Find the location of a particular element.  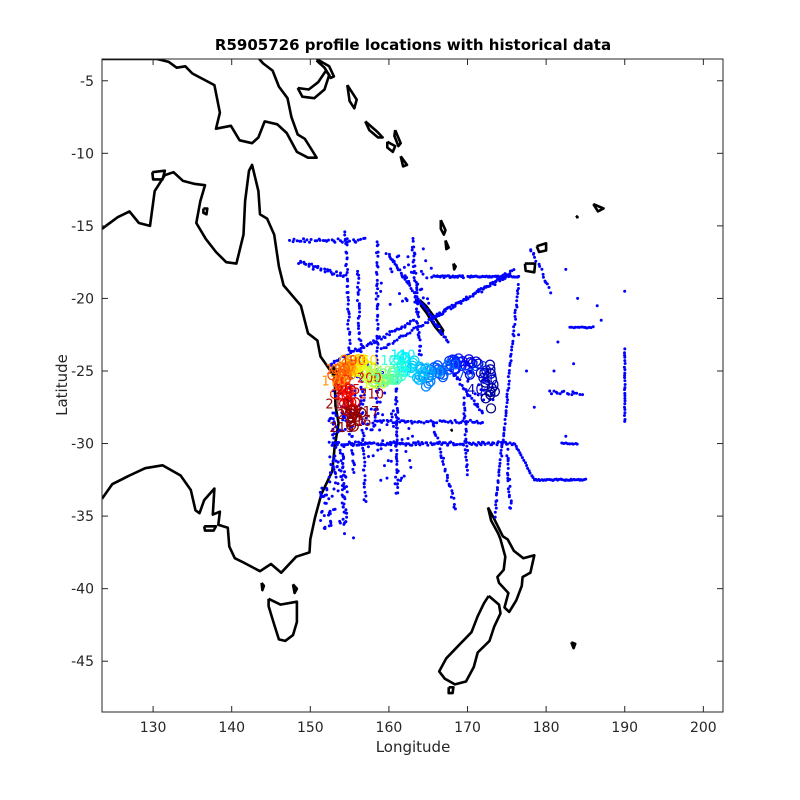

profile-number-label: 200 is located at coordinates (369, 379).